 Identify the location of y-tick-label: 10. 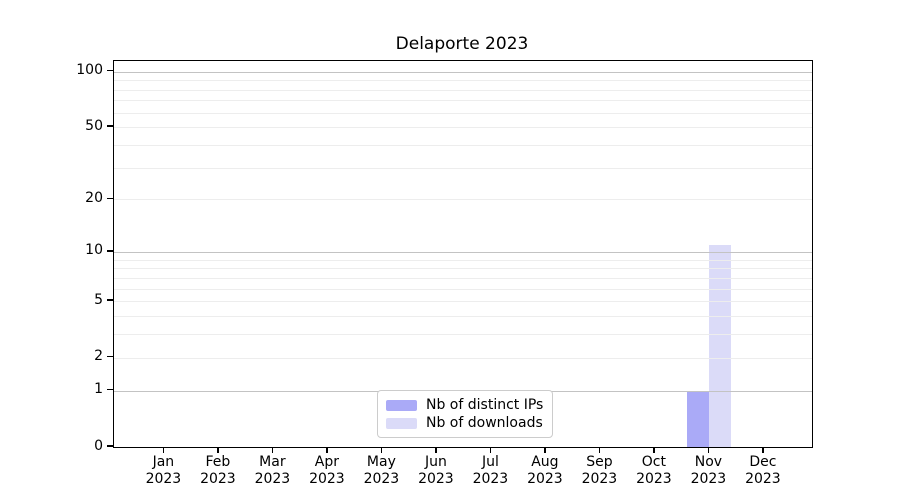
(94, 250).